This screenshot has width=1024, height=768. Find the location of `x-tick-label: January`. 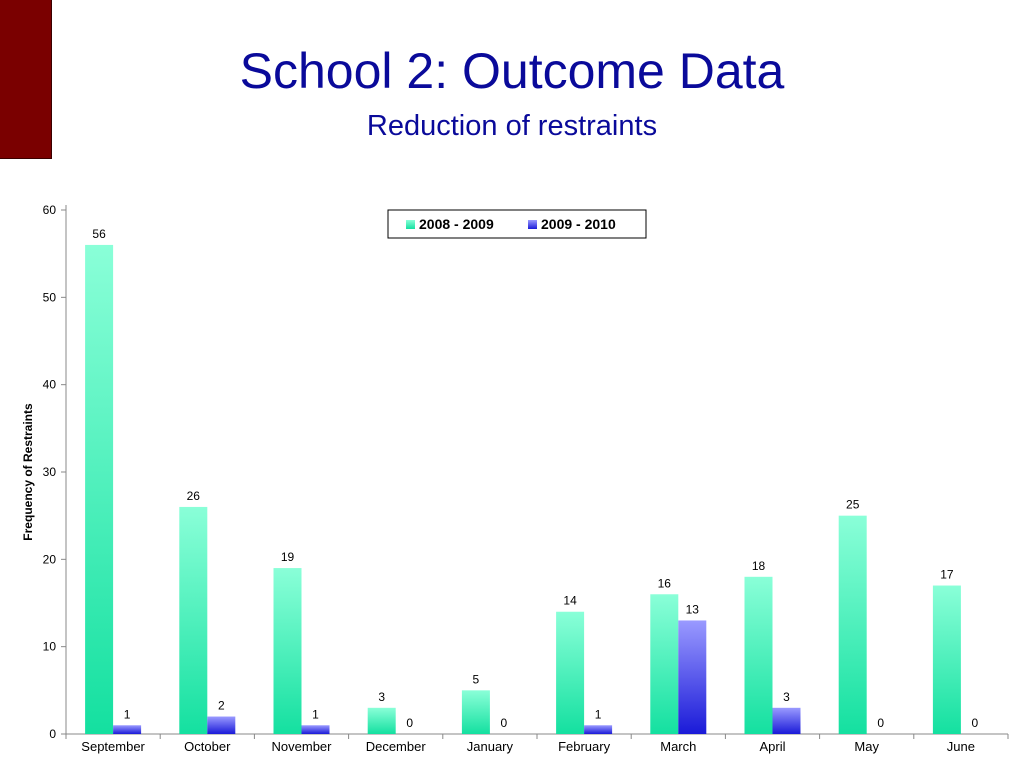

x-tick-label: January is located at coordinates (490, 746).